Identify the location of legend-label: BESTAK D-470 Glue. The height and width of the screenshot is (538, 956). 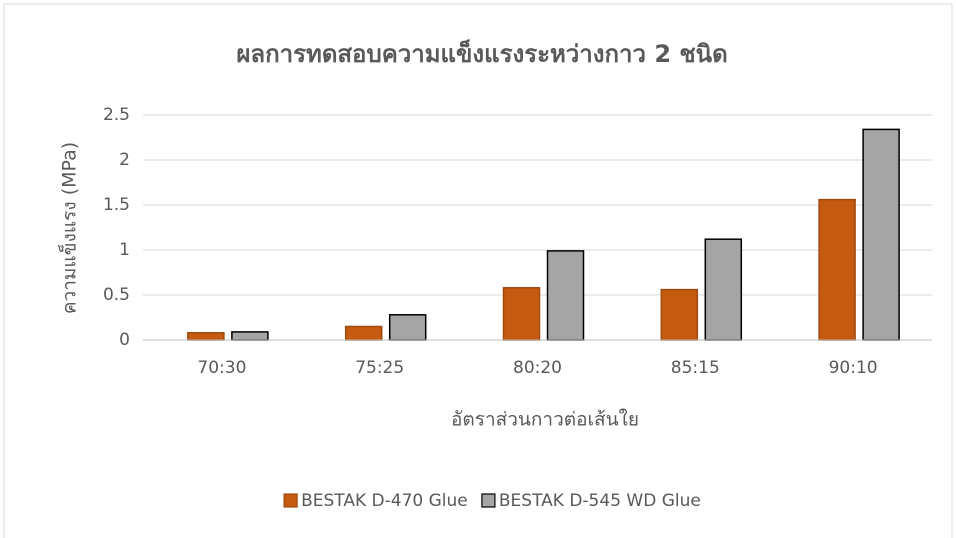
(384, 501).